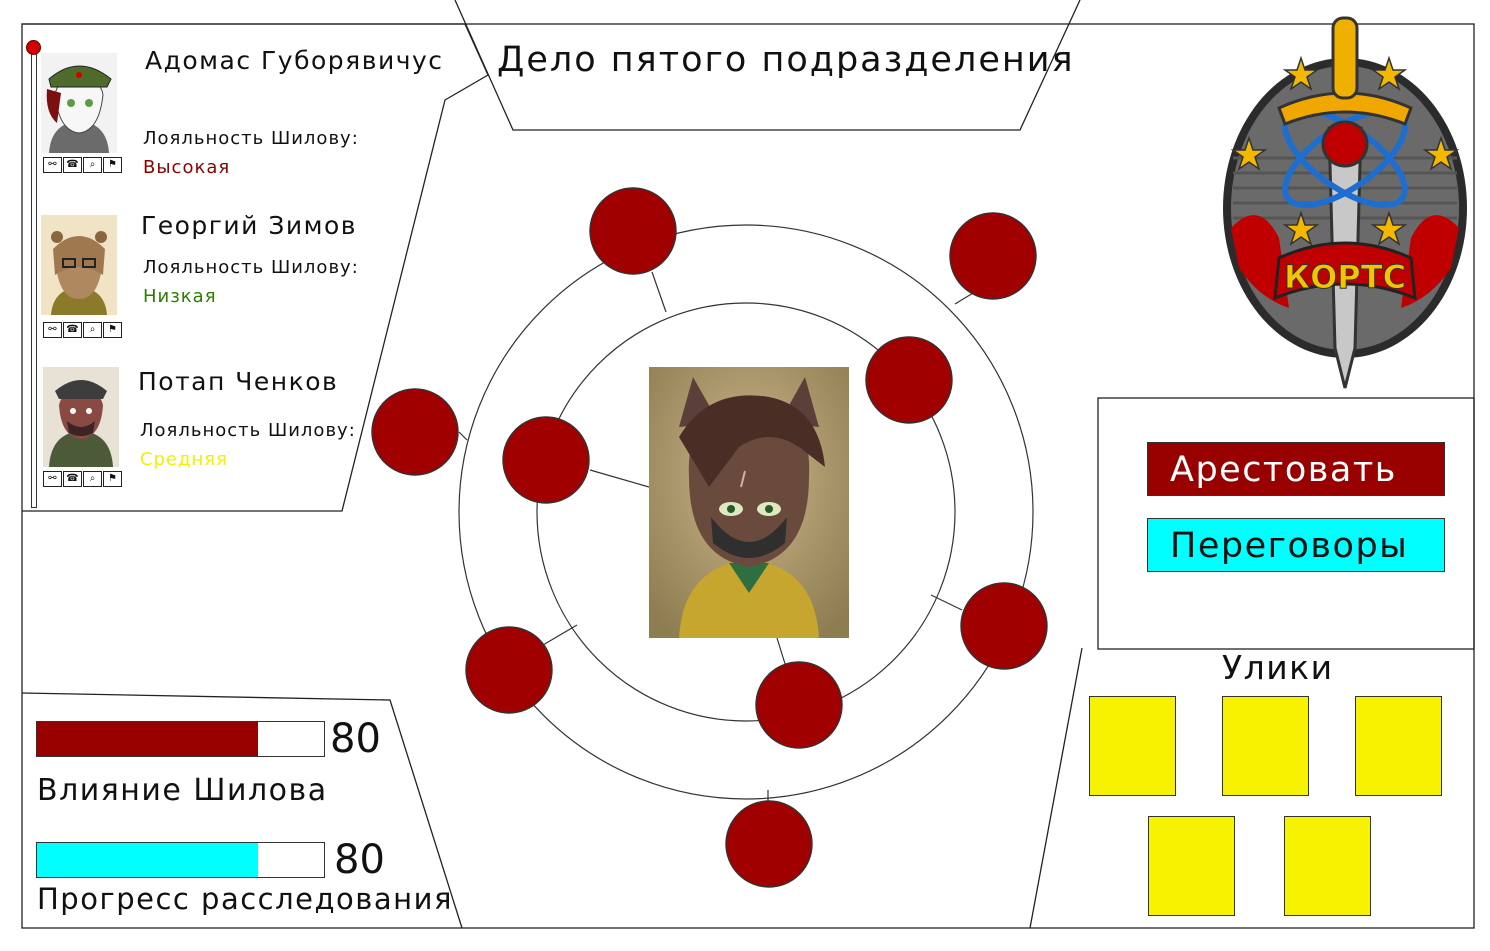  I want to click on suspect-name: Георгий Зимов, so click(249, 225).